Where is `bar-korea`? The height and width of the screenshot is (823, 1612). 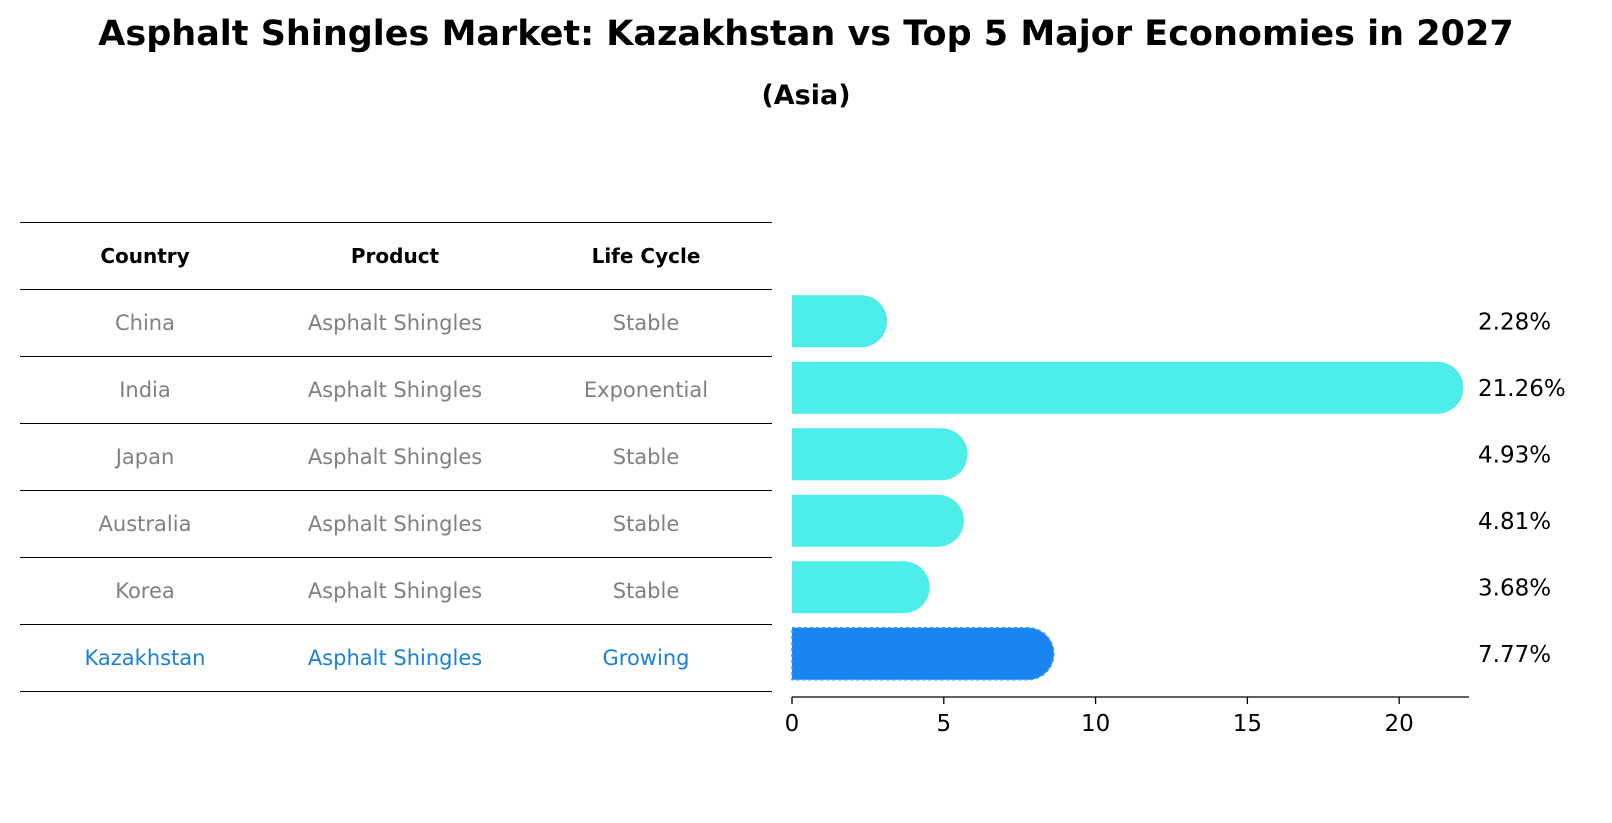
bar-korea is located at coordinates (861, 587).